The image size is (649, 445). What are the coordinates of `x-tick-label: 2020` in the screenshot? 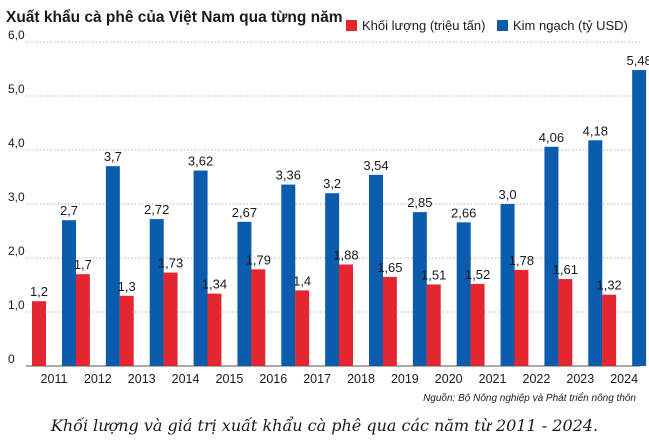 It's located at (449, 379).